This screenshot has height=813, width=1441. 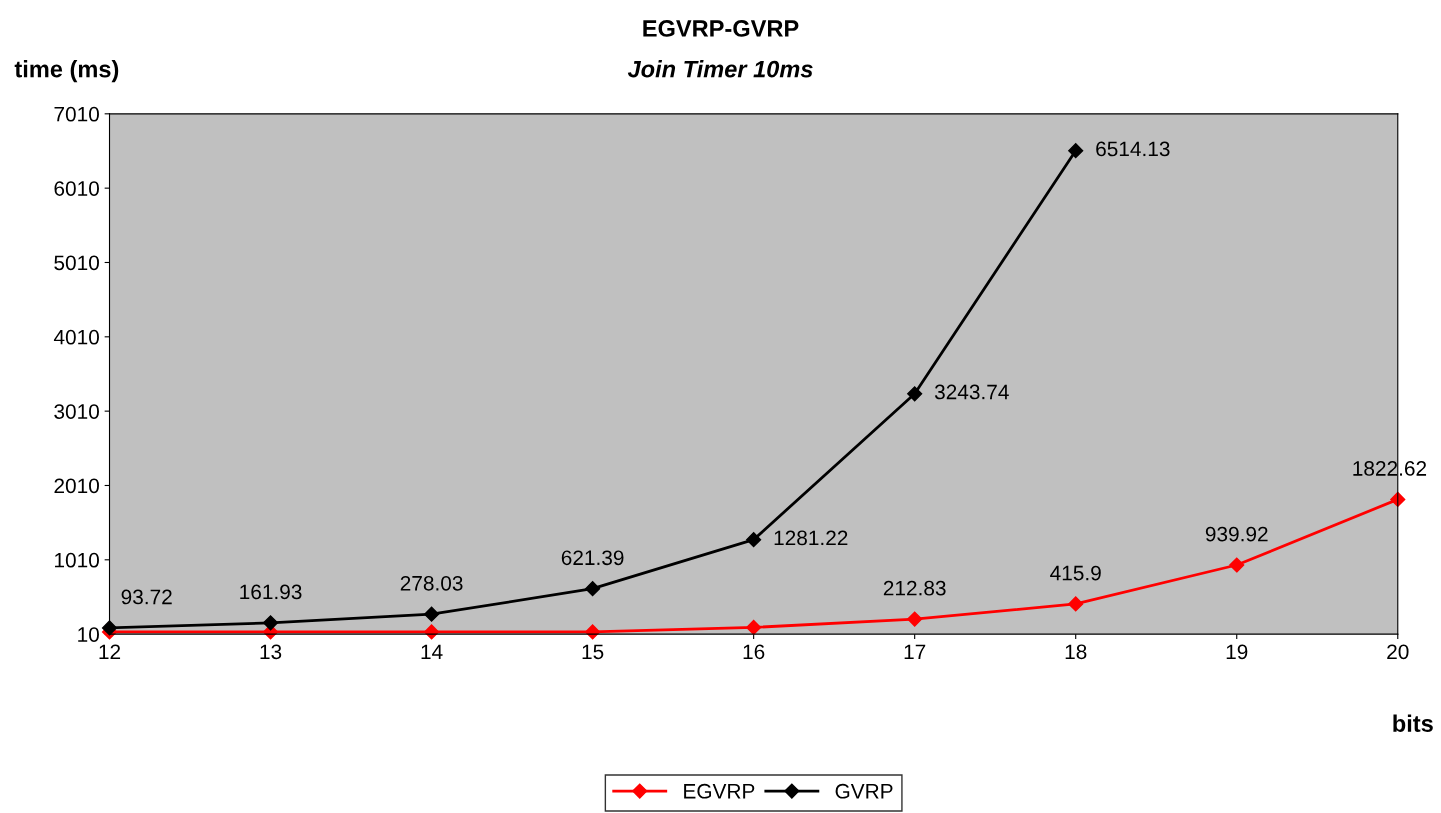 What do you see at coordinates (271, 652) in the screenshot?
I see `x-tick-label: 13` at bounding box center [271, 652].